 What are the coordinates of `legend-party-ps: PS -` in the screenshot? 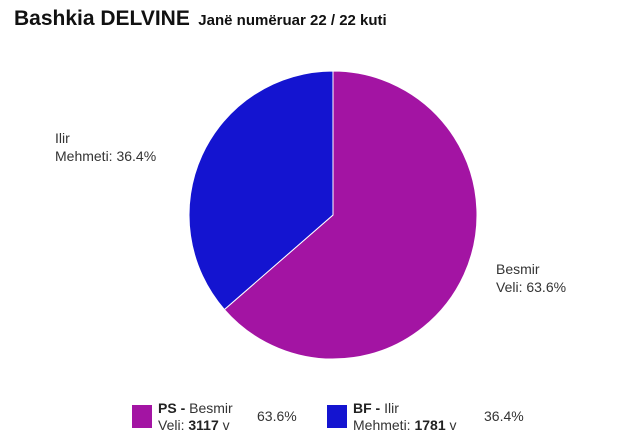 It's located at (172, 408).